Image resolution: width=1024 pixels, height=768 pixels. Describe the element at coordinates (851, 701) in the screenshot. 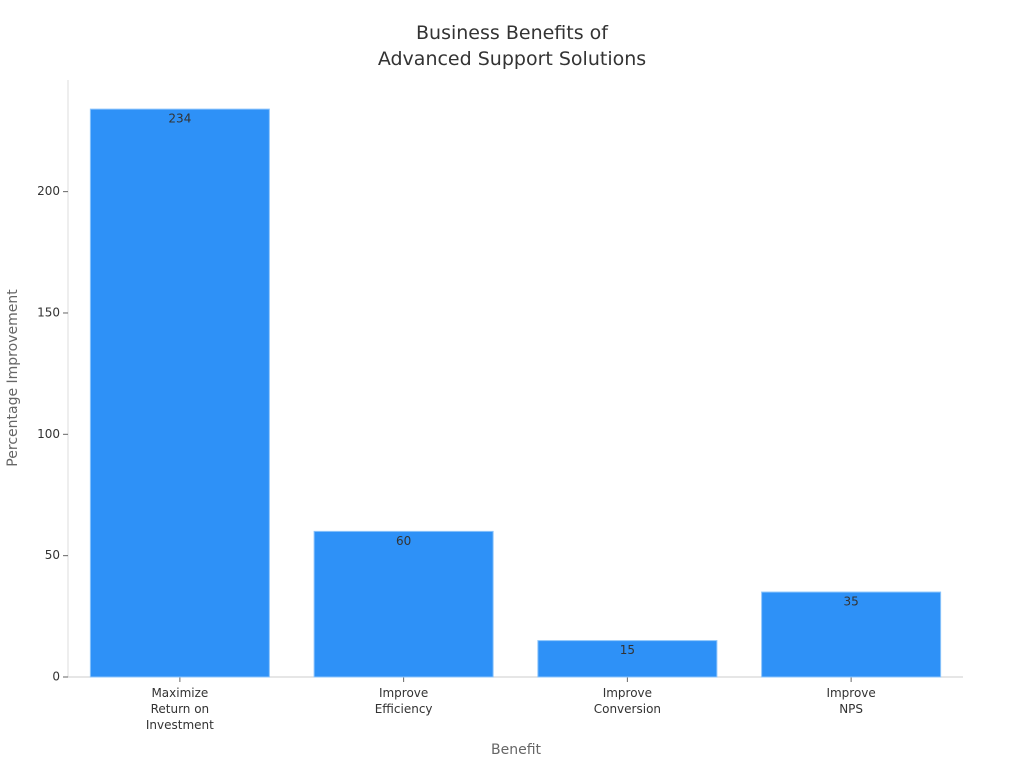

I see `x-tick-label: Improve NPS` at that location.